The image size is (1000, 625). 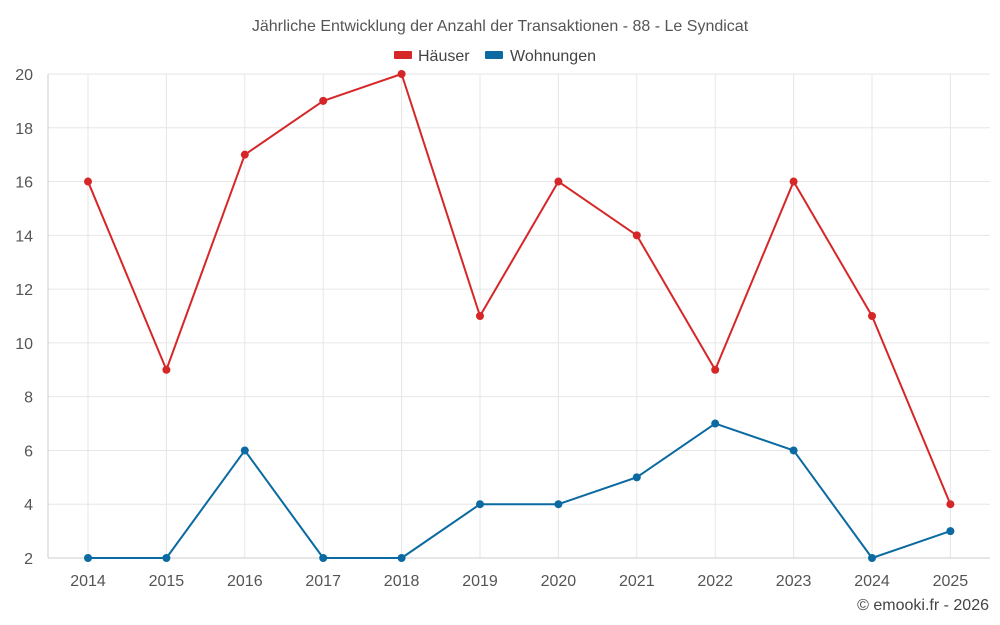 I want to click on legend-item: Häuser, so click(x=432, y=56).